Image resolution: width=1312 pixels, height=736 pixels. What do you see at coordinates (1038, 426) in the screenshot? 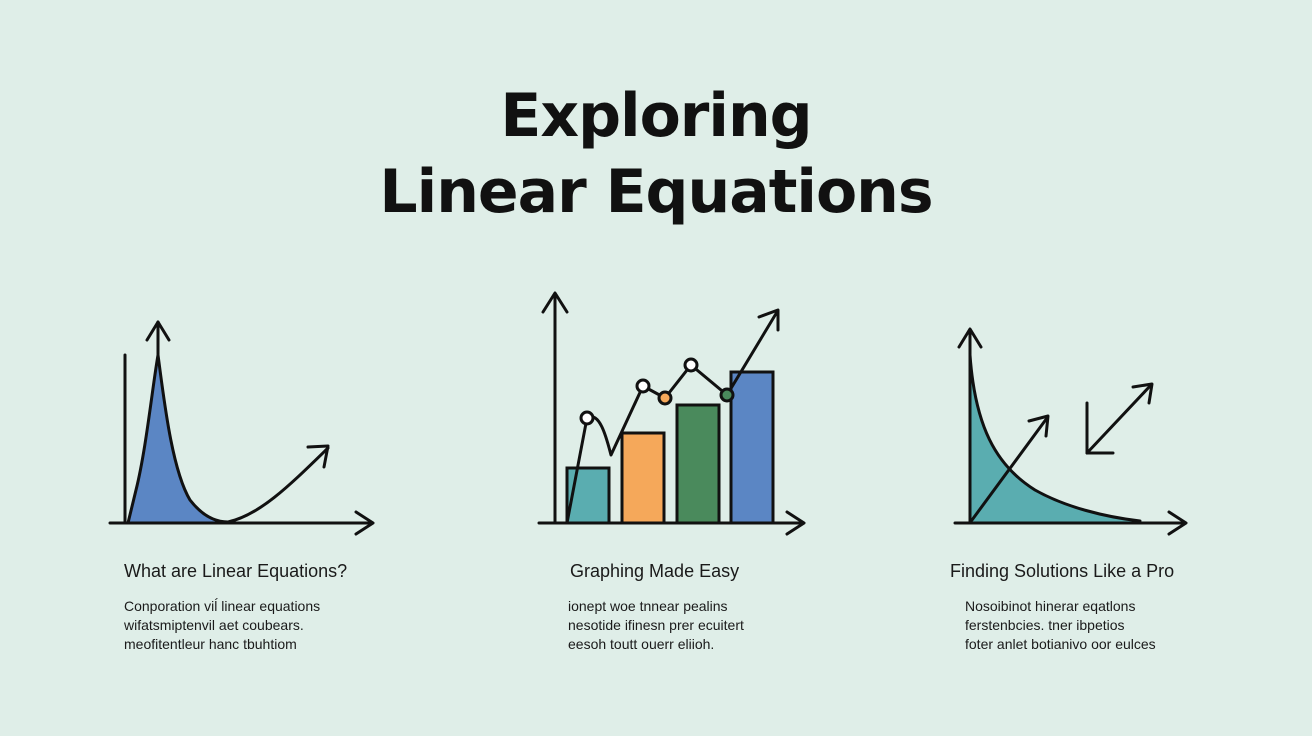
I see `diagonal-arrowhead` at bounding box center [1038, 426].